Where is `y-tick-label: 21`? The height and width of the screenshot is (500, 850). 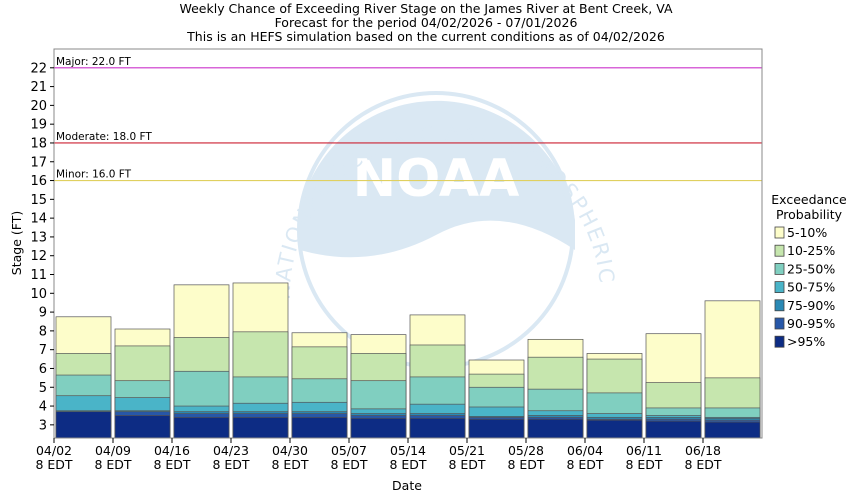 y-tick-label: 21 is located at coordinates (38, 87).